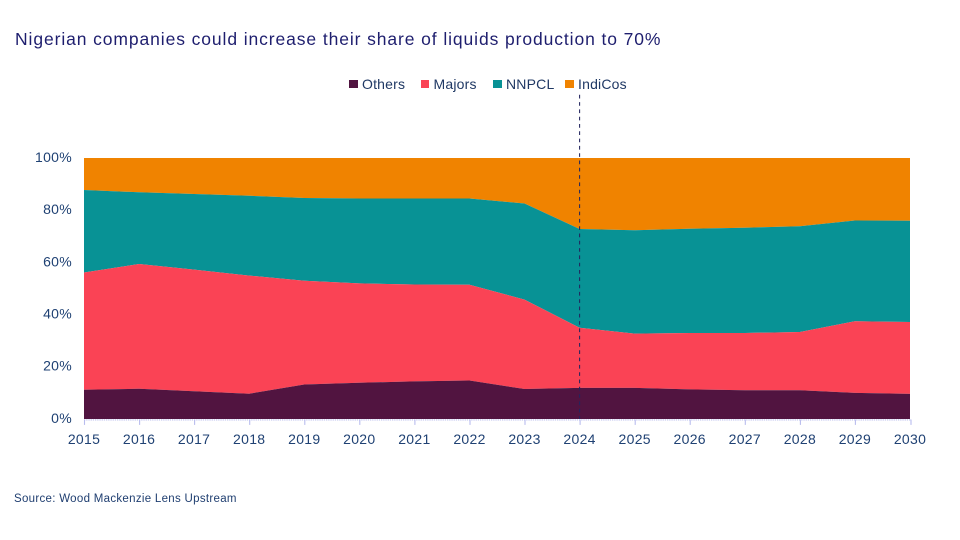  What do you see at coordinates (800, 439) in the screenshot?
I see `svg-text: 2028` at bounding box center [800, 439].